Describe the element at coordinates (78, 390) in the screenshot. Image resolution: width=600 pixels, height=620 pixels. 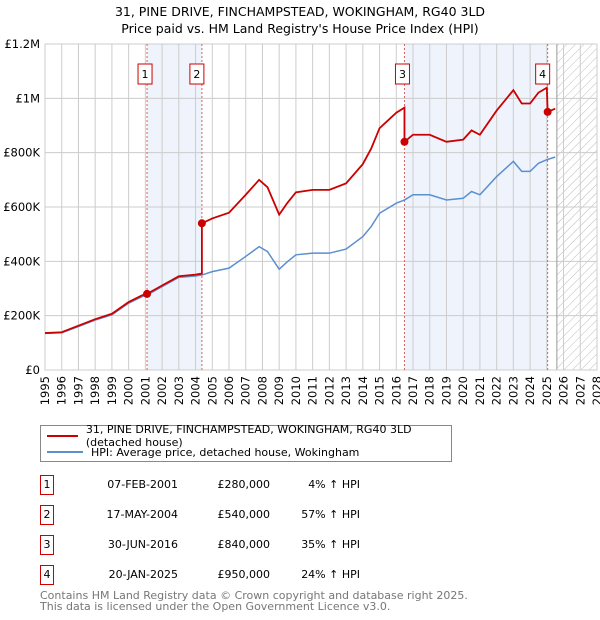
I see `x-tick-label: 1997` at that location.